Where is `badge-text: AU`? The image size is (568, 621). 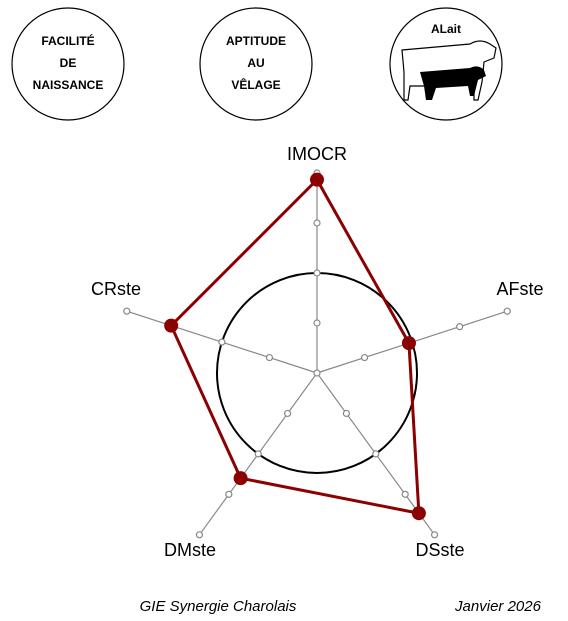
badge-text: AU is located at coordinates (255, 63).